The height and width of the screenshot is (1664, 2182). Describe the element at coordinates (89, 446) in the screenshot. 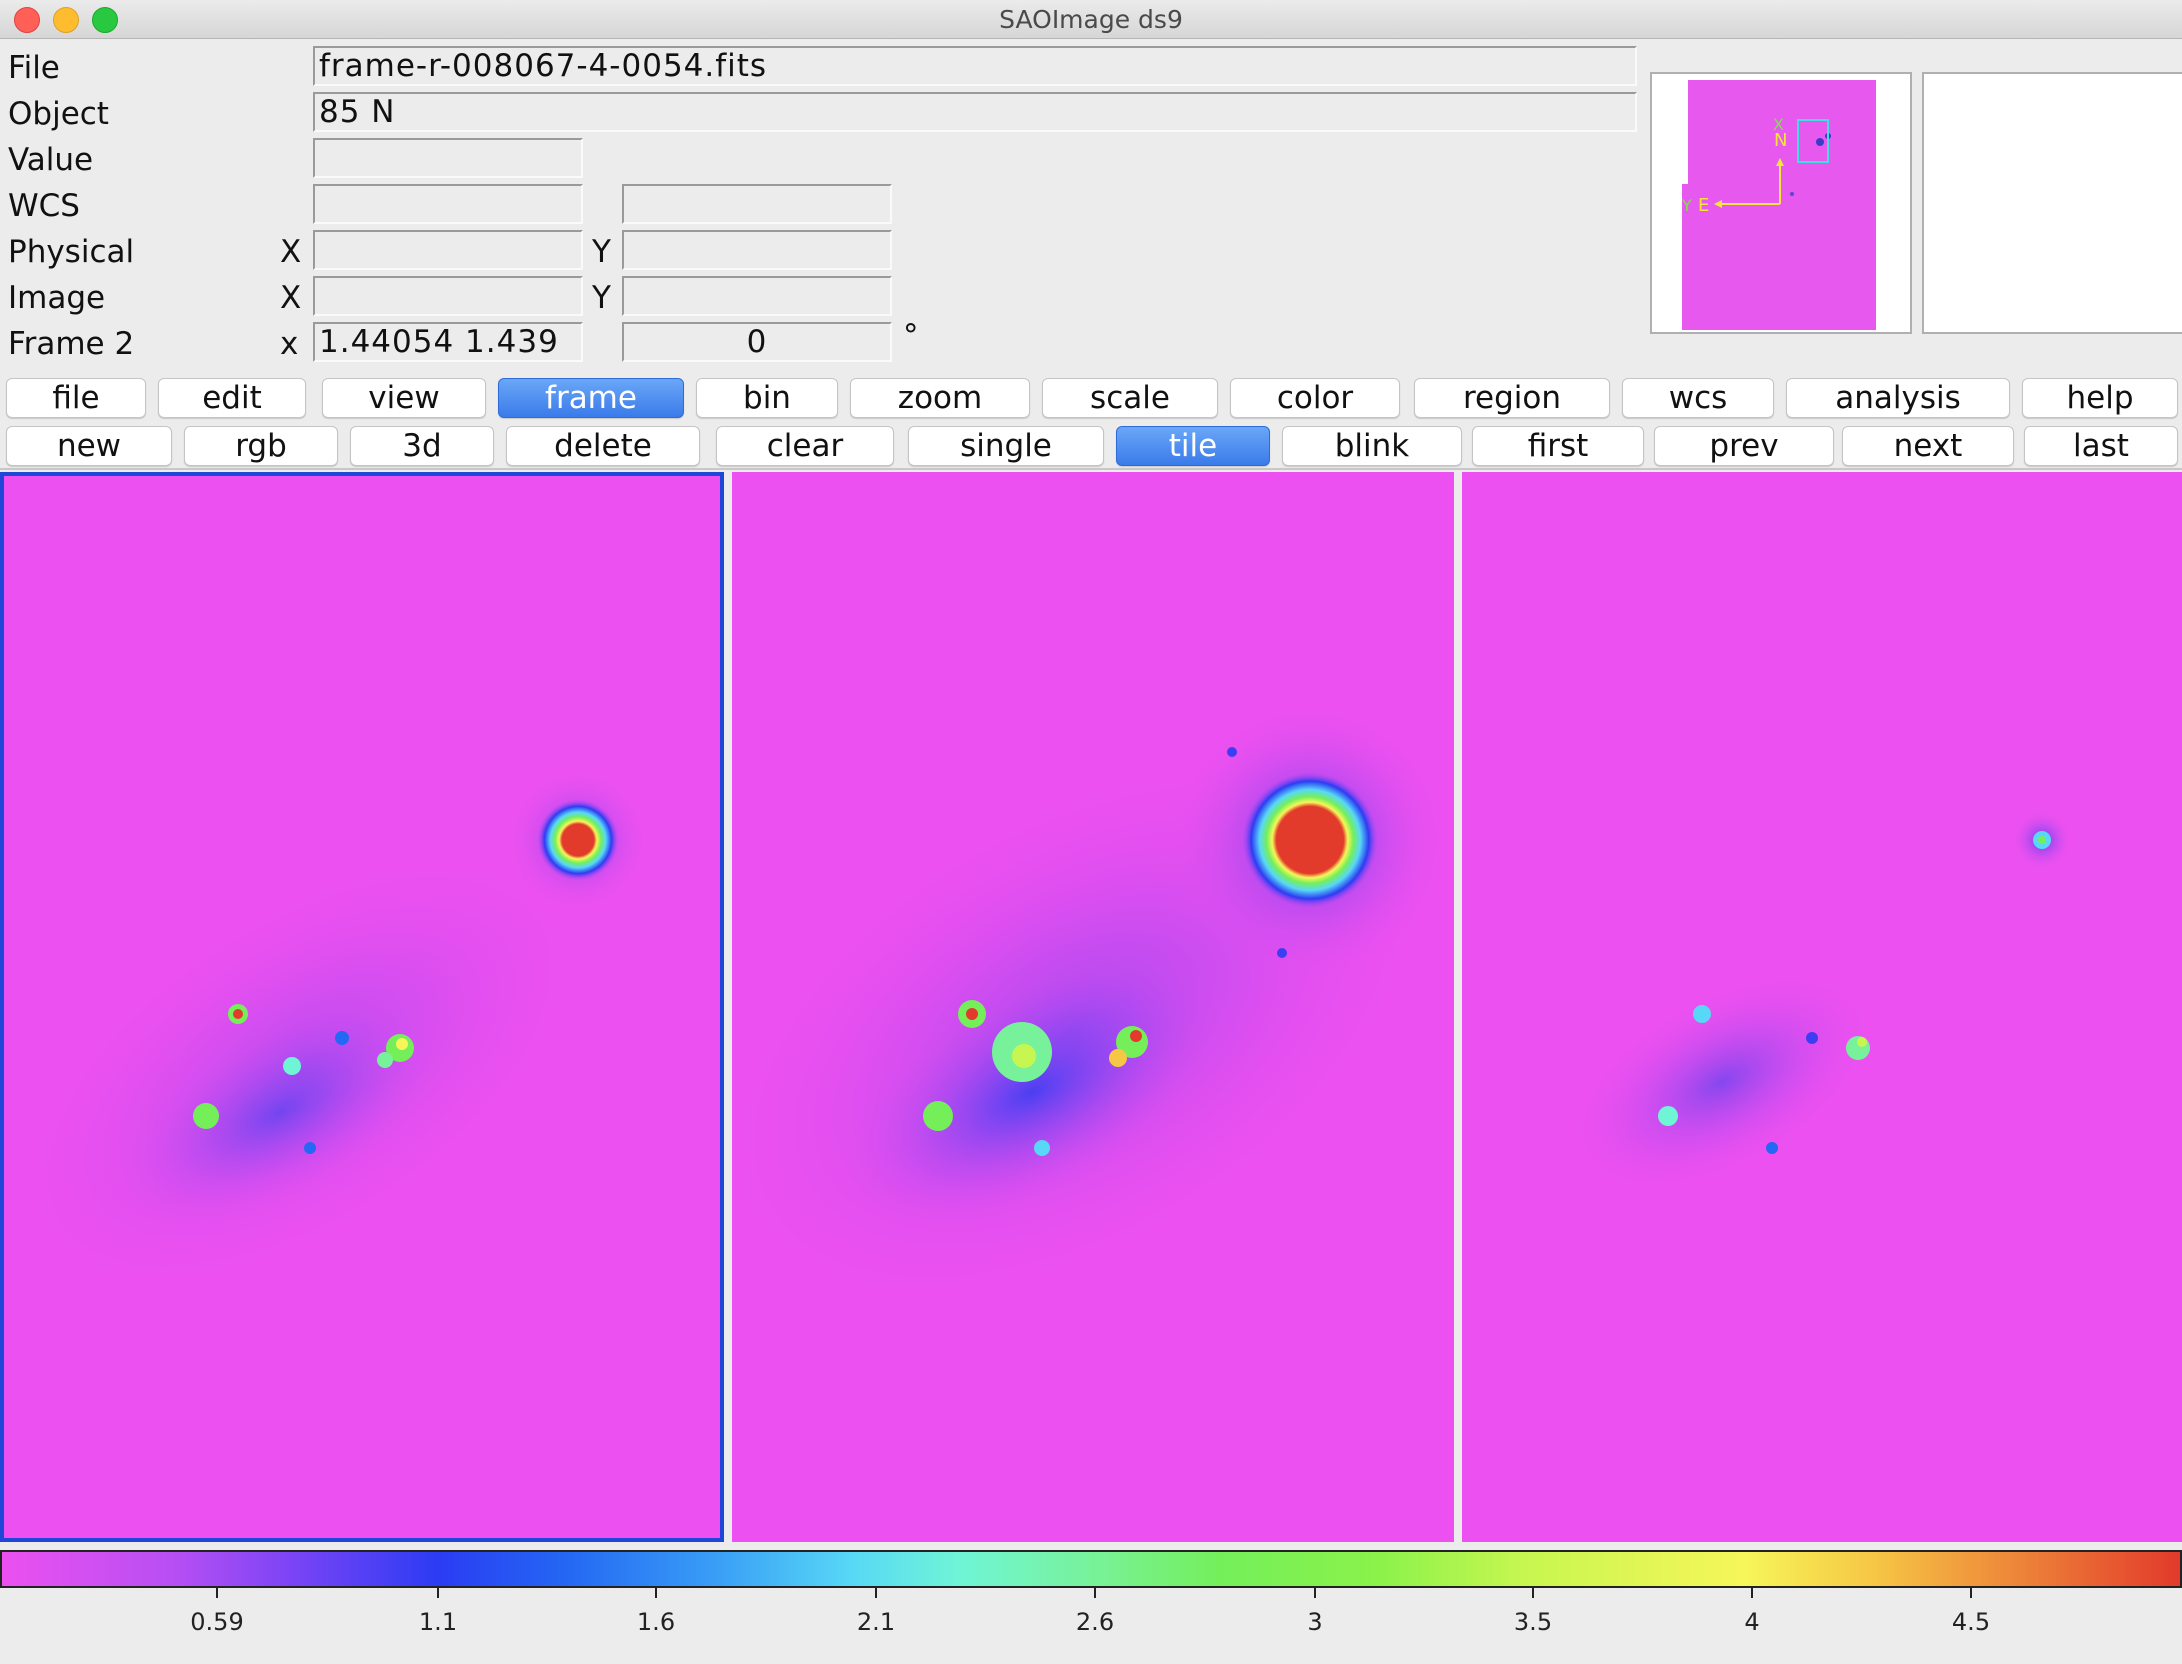

I see `frame-new-button: new` at that location.